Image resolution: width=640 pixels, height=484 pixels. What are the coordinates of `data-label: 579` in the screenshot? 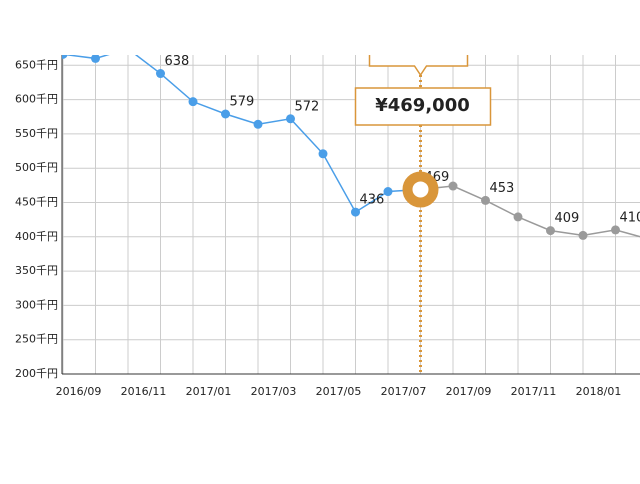 It's located at (242, 101).